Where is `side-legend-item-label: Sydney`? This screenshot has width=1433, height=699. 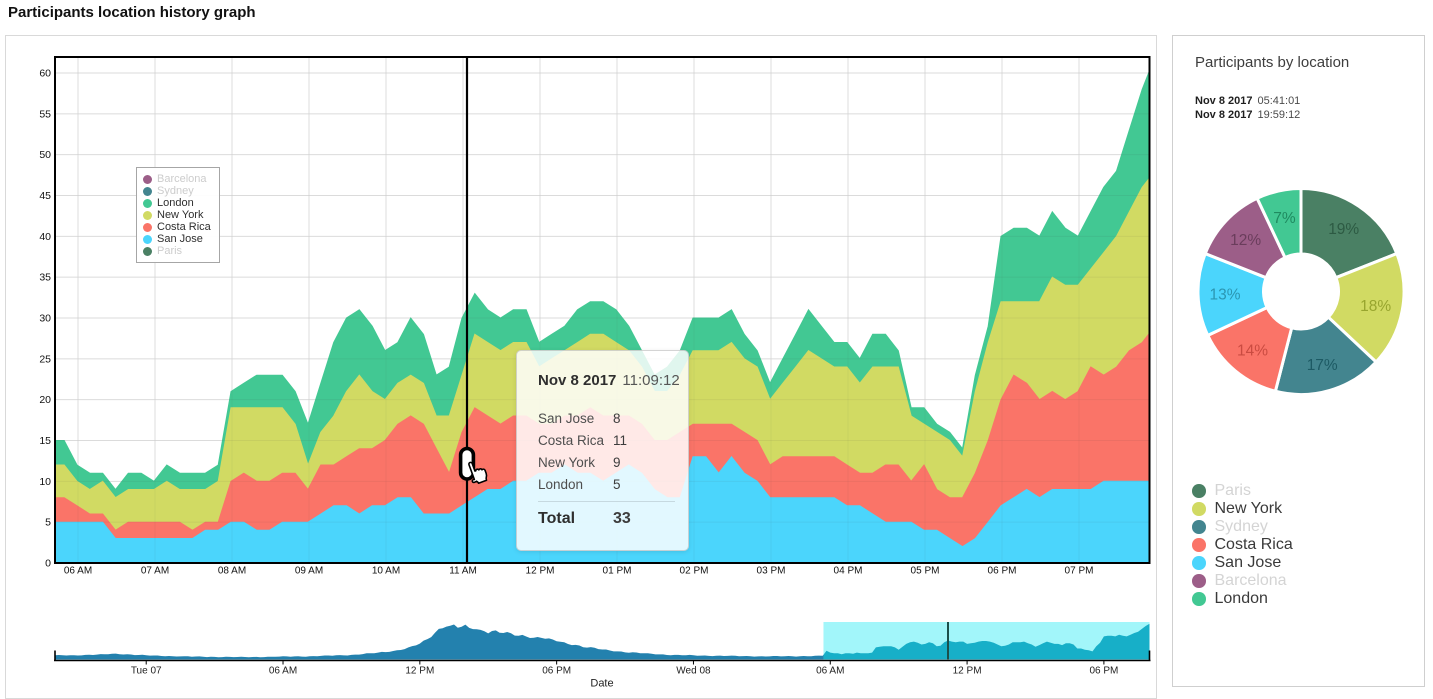 side-legend-item-label: Sydney is located at coordinates (1241, 526).